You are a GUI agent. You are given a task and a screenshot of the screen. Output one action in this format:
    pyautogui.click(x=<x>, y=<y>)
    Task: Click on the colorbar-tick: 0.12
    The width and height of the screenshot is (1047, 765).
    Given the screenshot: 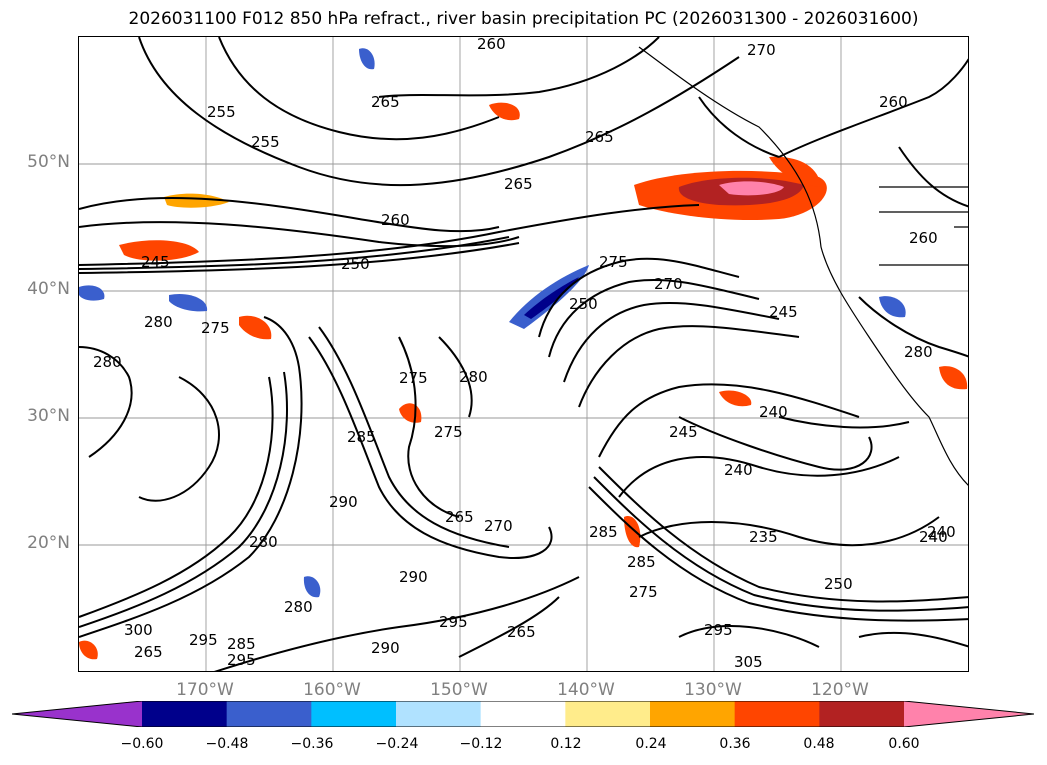 What is the action you would take?
    pyautogui.click(x=566, y=744)
    